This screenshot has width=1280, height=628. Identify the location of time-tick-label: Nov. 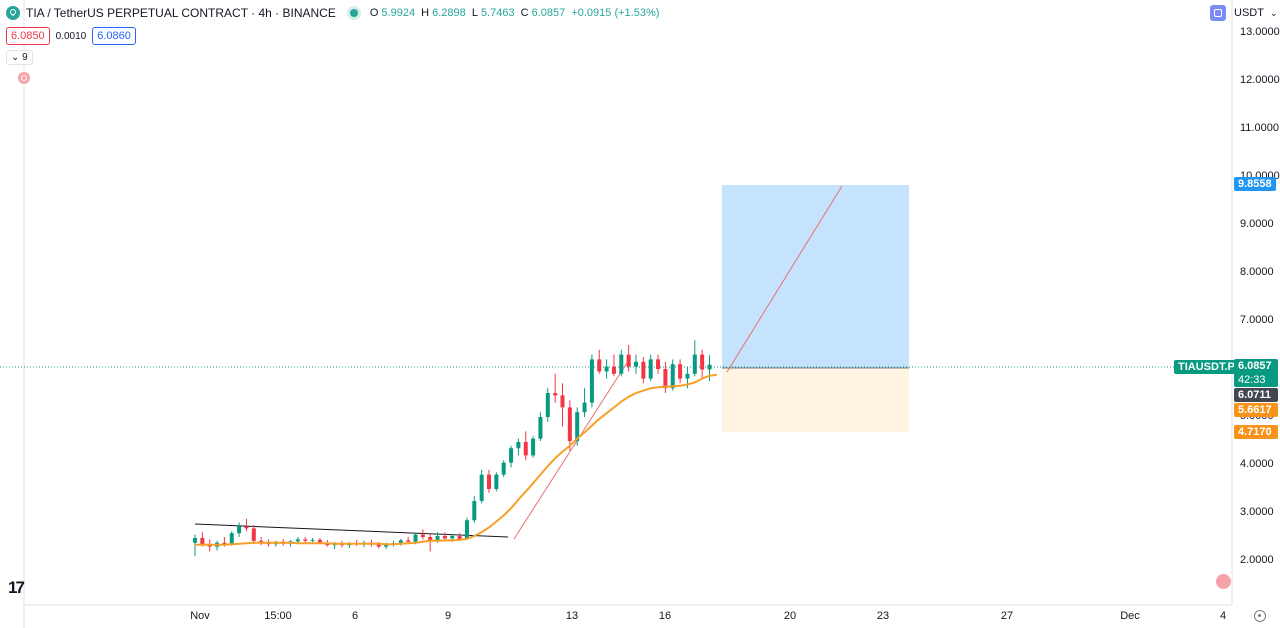
(200, 616).